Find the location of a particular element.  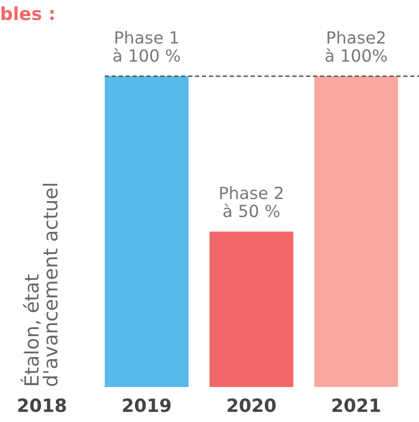

x-tick-label: 2018 is located at coordinates (42, 405).